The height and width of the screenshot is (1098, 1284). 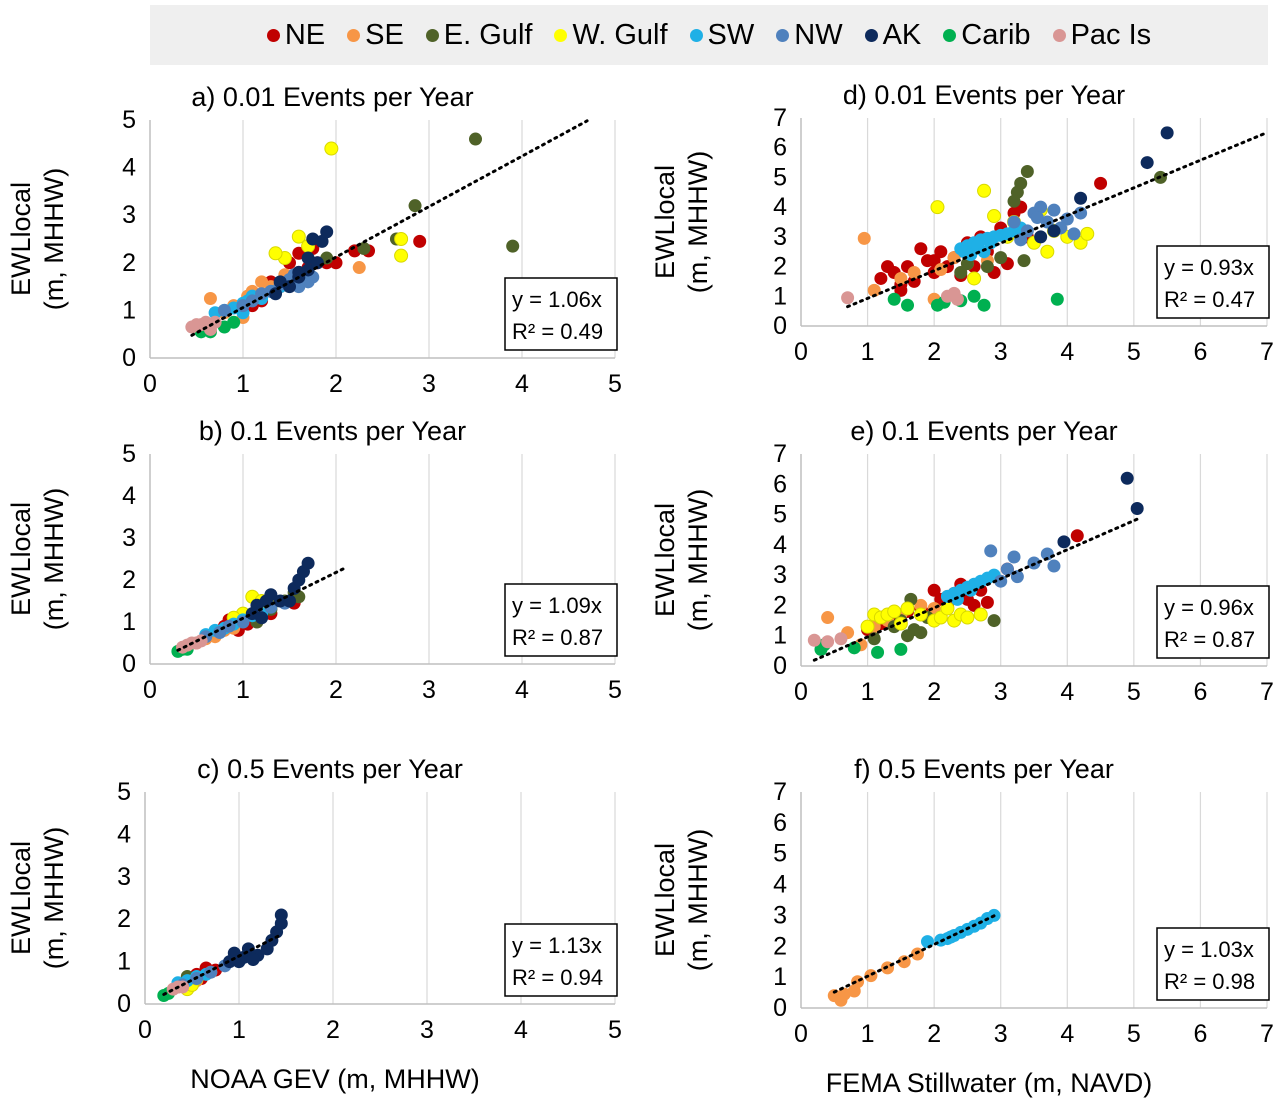 I want to click on equation-box: y = 0.93x R² = 0.47, so click(x=1213, y=282).